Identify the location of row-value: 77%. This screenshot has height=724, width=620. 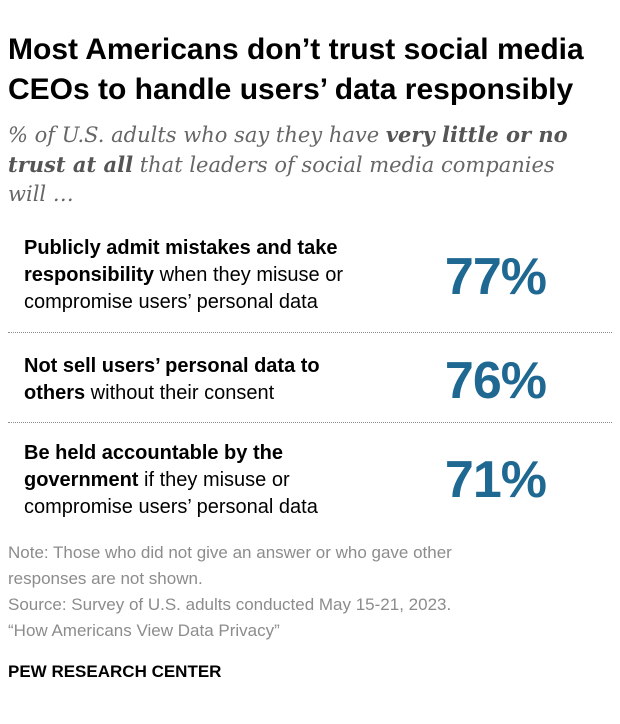
(495, 277).